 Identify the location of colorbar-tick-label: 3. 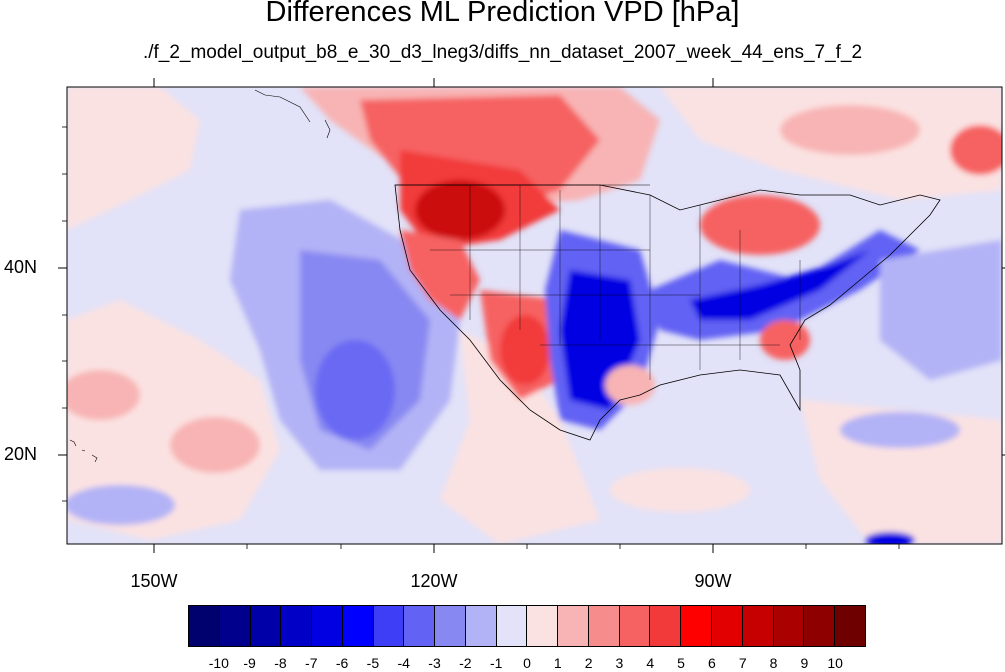
(619, 663).